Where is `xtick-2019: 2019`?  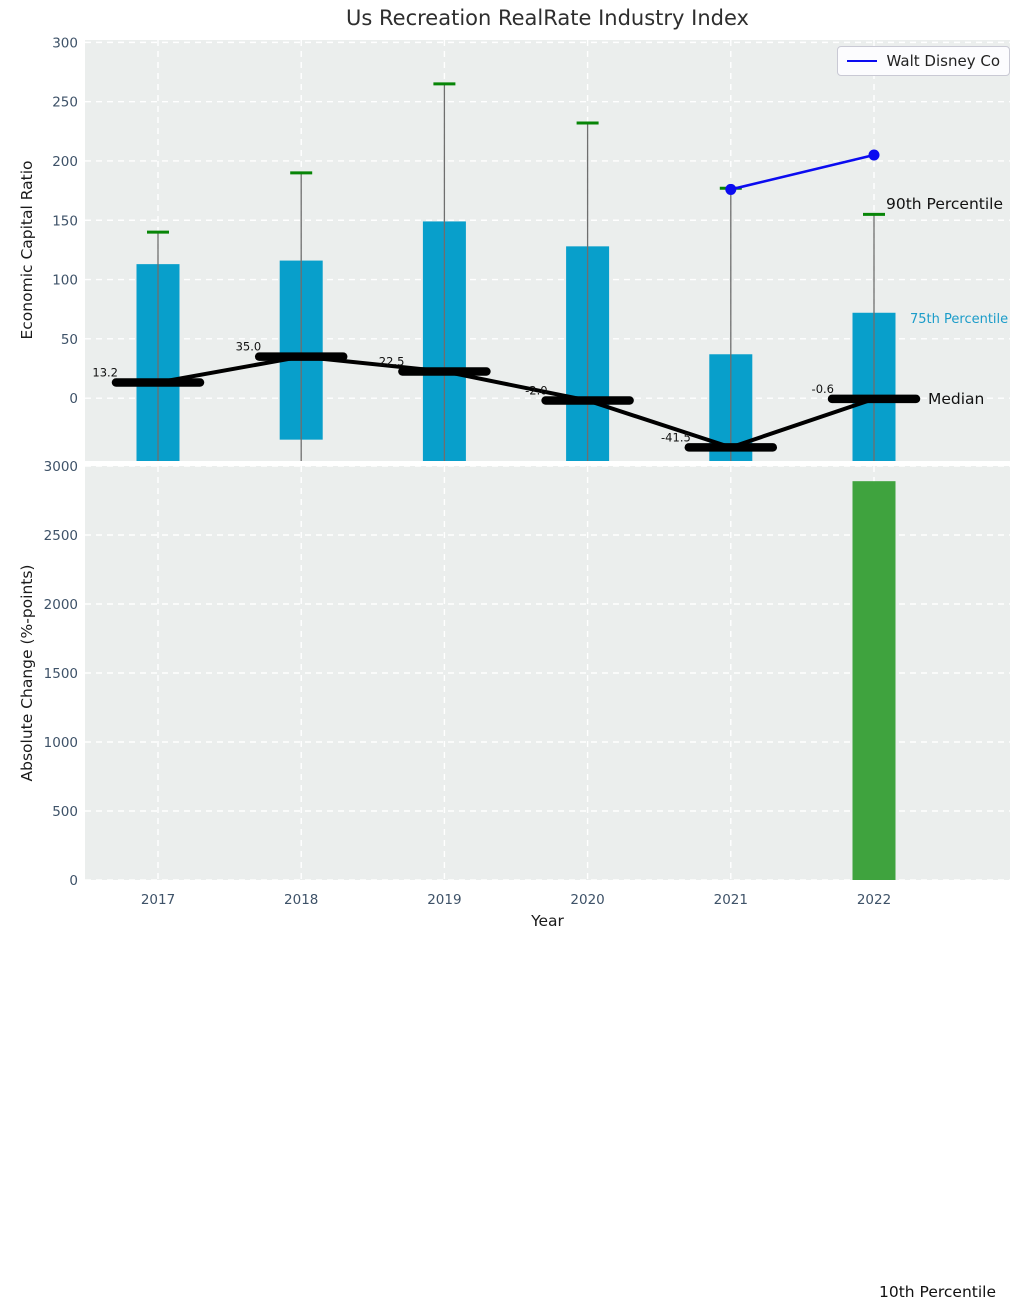
xtick-2019: 2019 is located at coordinates (444, 900).